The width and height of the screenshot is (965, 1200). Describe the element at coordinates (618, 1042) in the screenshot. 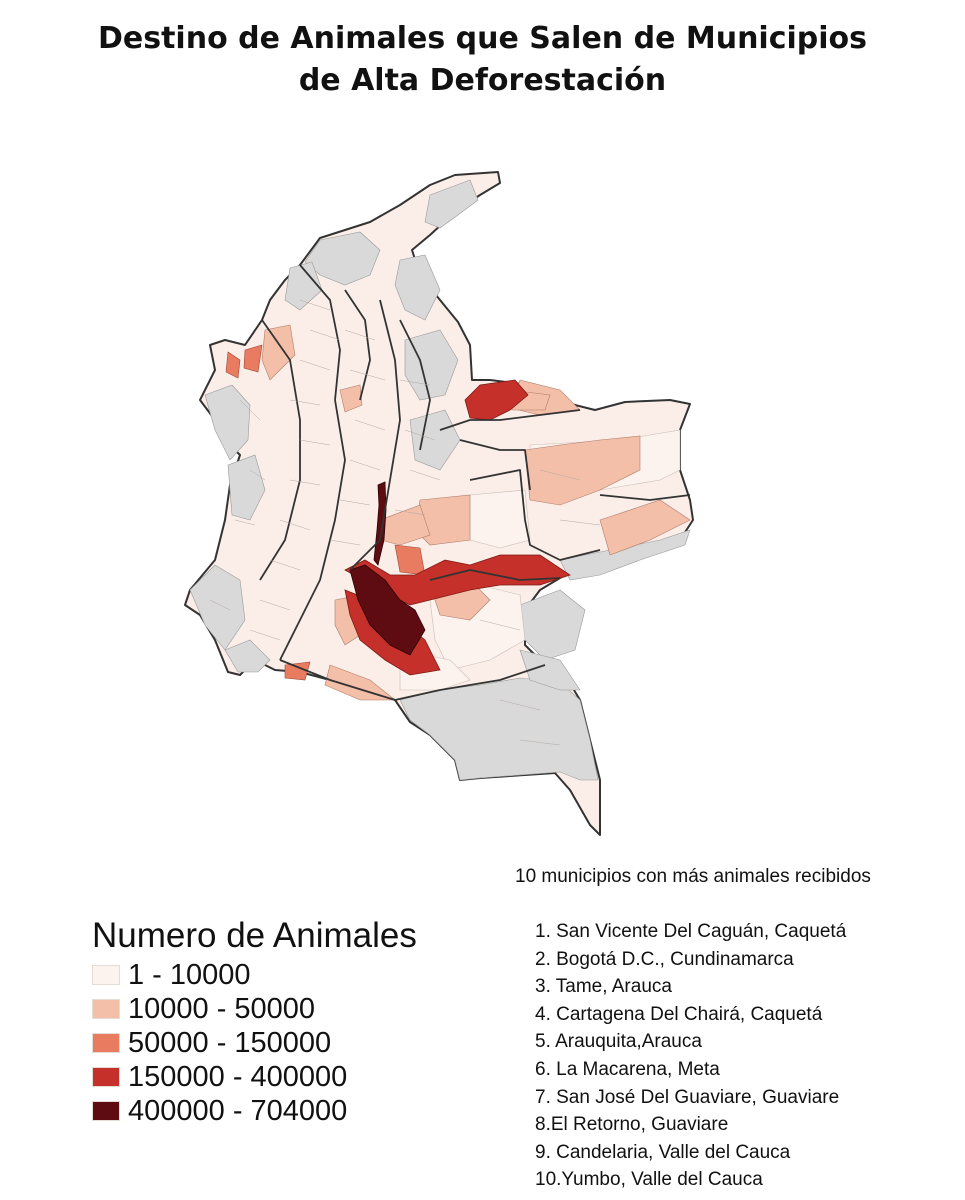

I see `list-item: 5. Arauquita,Arauca` at that location.